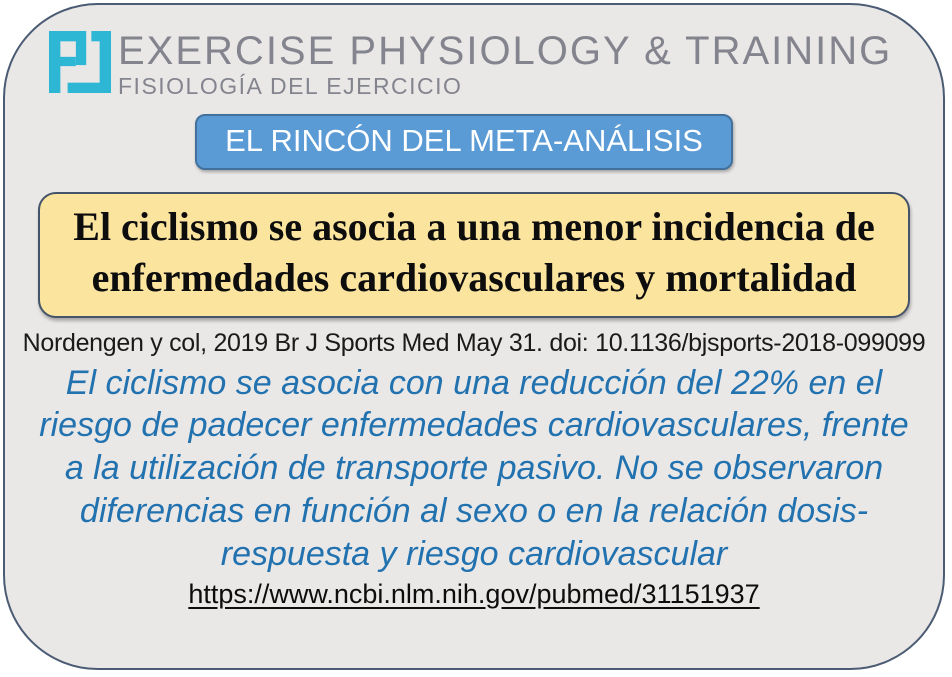 Image resolution: width=952 pixels, height=677 pixels. Describe the element at coordinates (290, 86) in the screenshot. I see `brand-subtitle: FISIOLOGÍA DEL EJERCICIO` at that location.